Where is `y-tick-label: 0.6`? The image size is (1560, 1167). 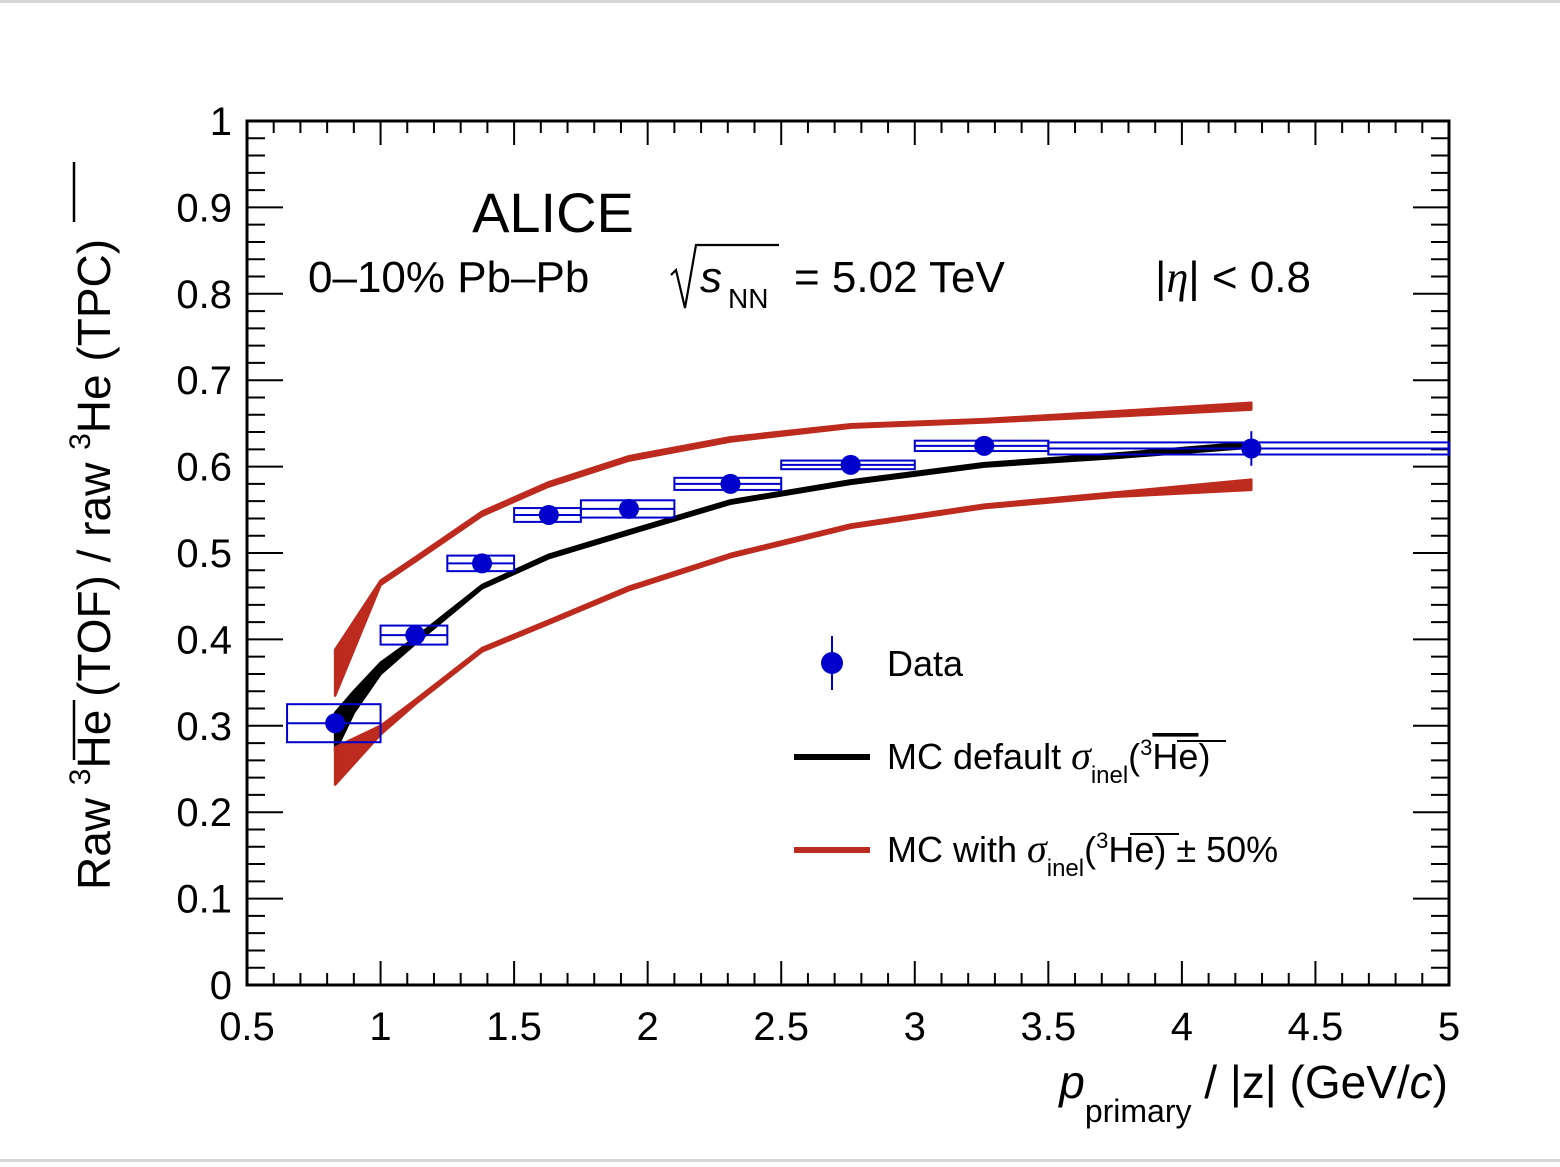 y-tick-label: 0.6 is located at coordinates (204, 468).